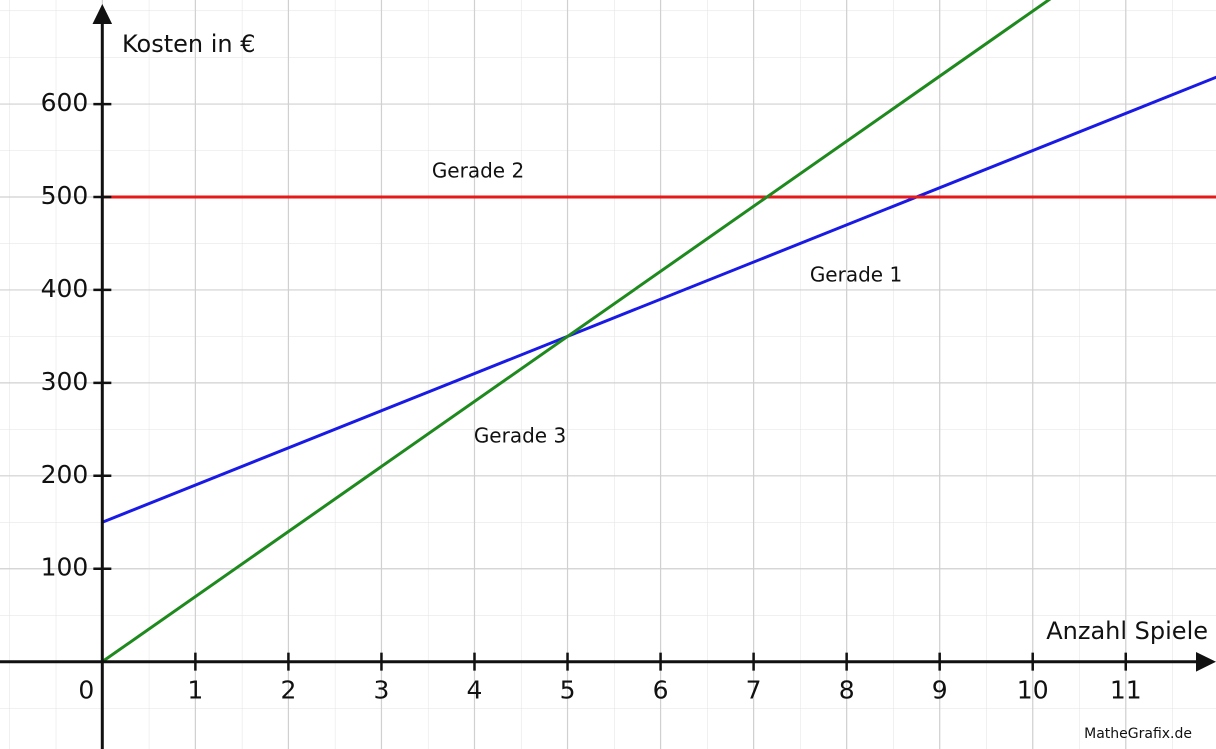  Describe the element at coordinates (102, 14) in the screenshot. I see `y-axis-arrow` at that location.